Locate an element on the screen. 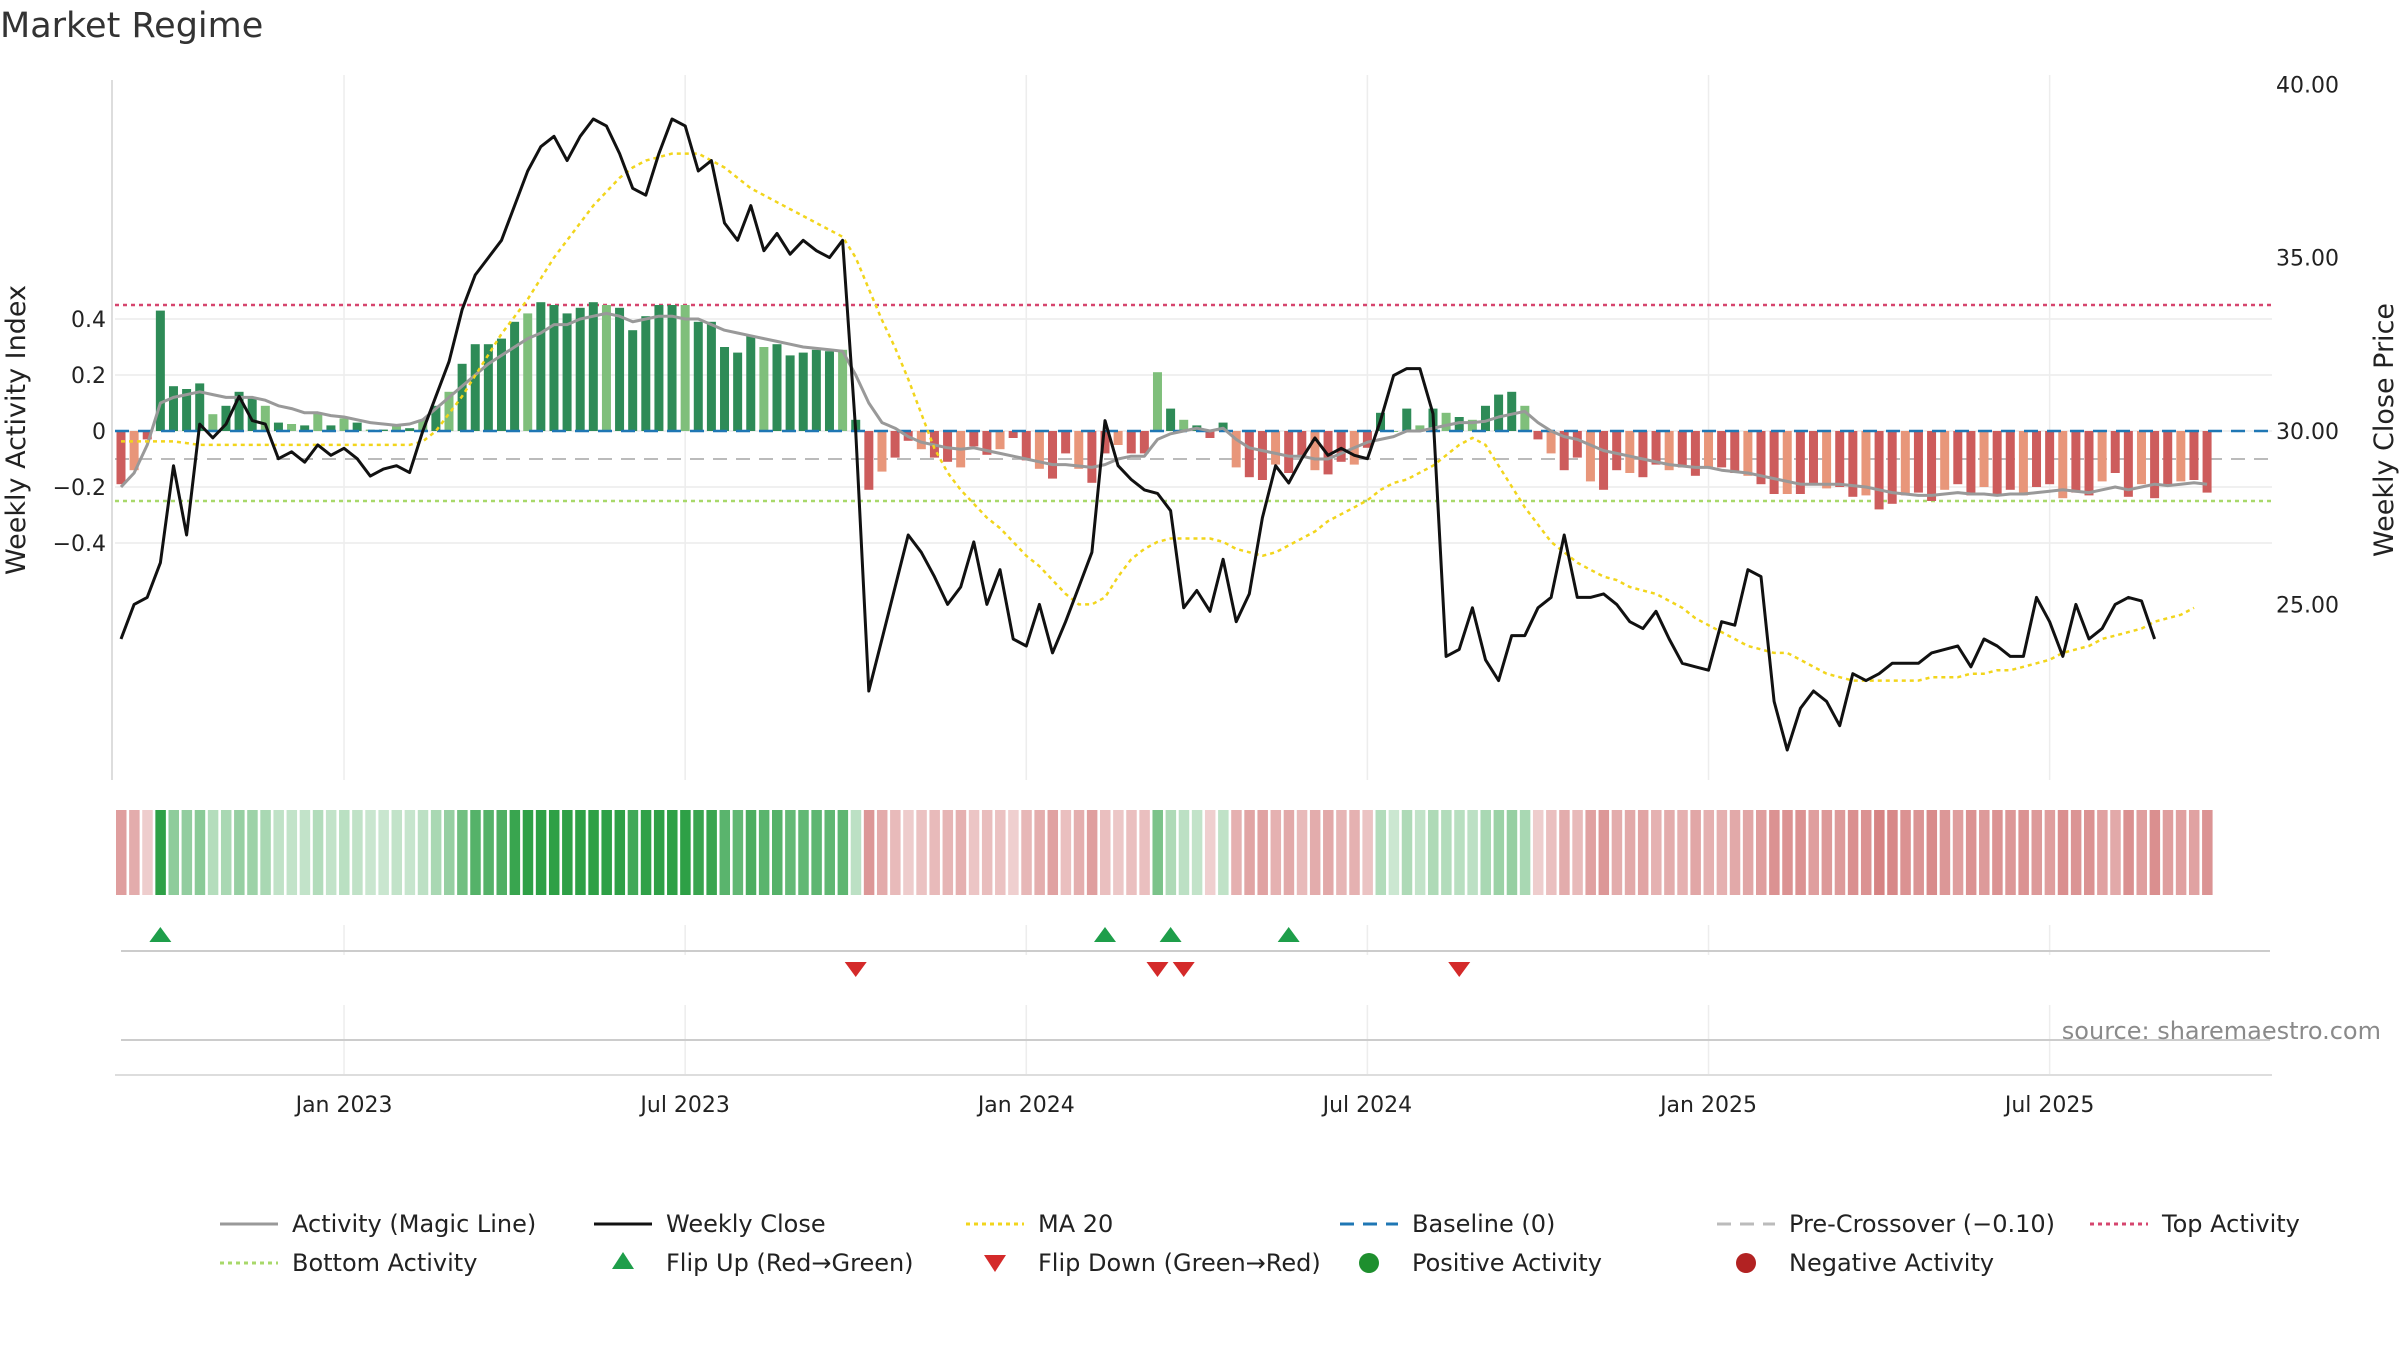 The height and width of the screenshot is (1350, 2400). legend-item: Activity (Magic Line) is located at coordinates (378, 1224).